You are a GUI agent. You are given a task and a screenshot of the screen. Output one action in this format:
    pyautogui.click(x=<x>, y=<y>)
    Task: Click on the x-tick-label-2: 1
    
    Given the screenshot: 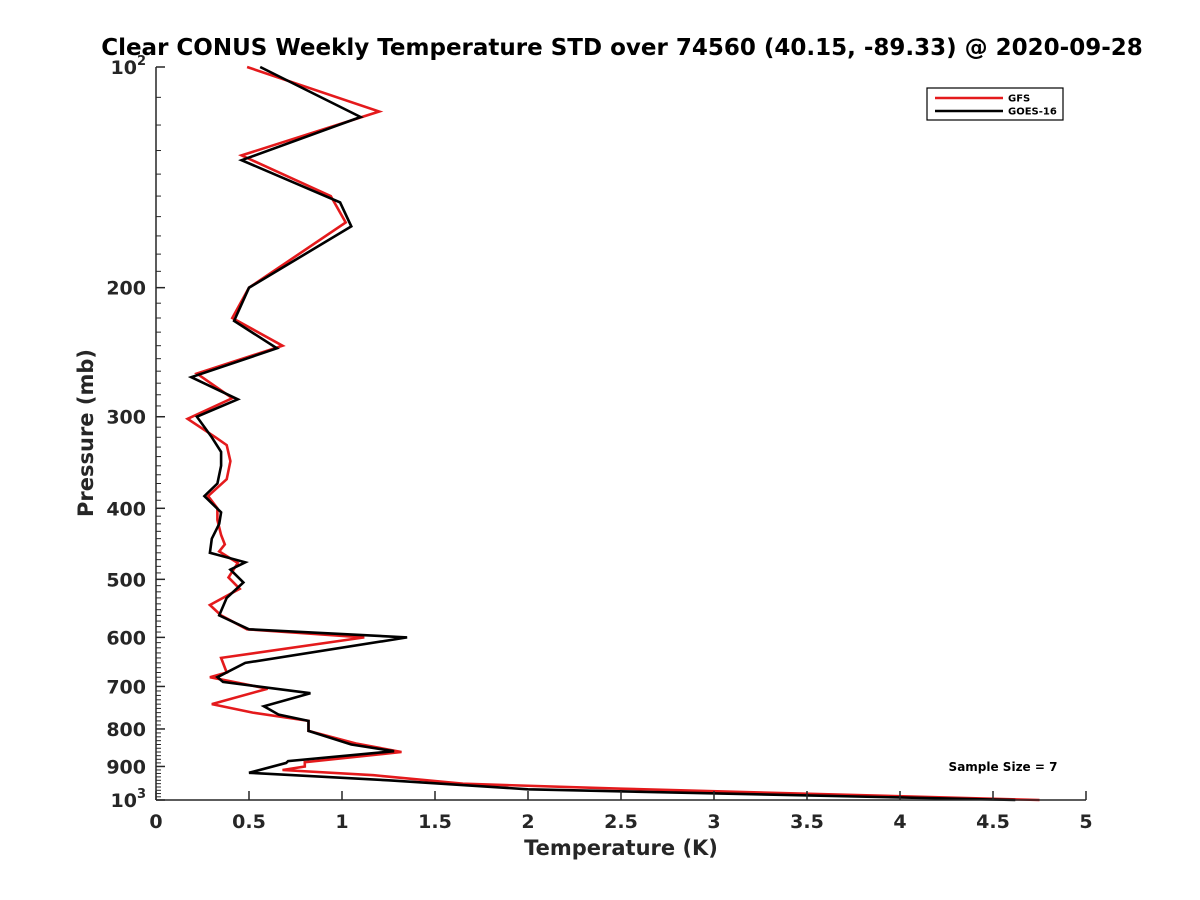 What is the action you would take?
    pyautogui.click(x=341, y=822)
    